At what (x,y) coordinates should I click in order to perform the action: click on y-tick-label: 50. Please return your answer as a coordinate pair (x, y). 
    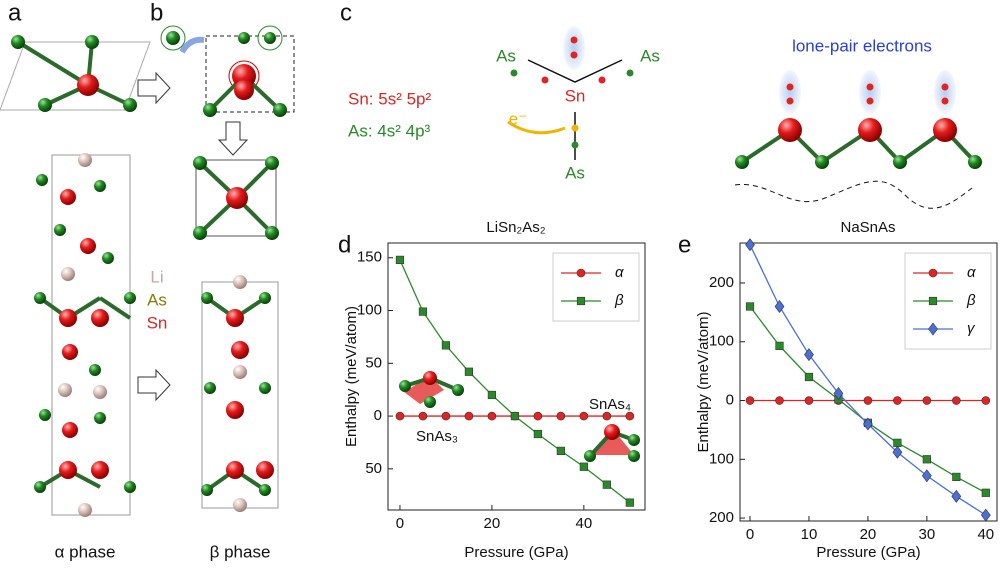
    Looking at the image, I should click on (373, 362).